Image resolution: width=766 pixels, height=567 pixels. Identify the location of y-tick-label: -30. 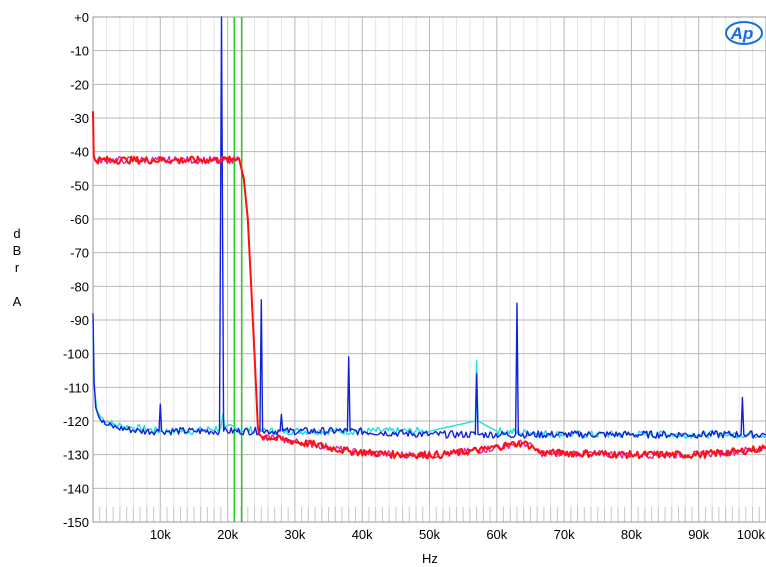
(79, 118).